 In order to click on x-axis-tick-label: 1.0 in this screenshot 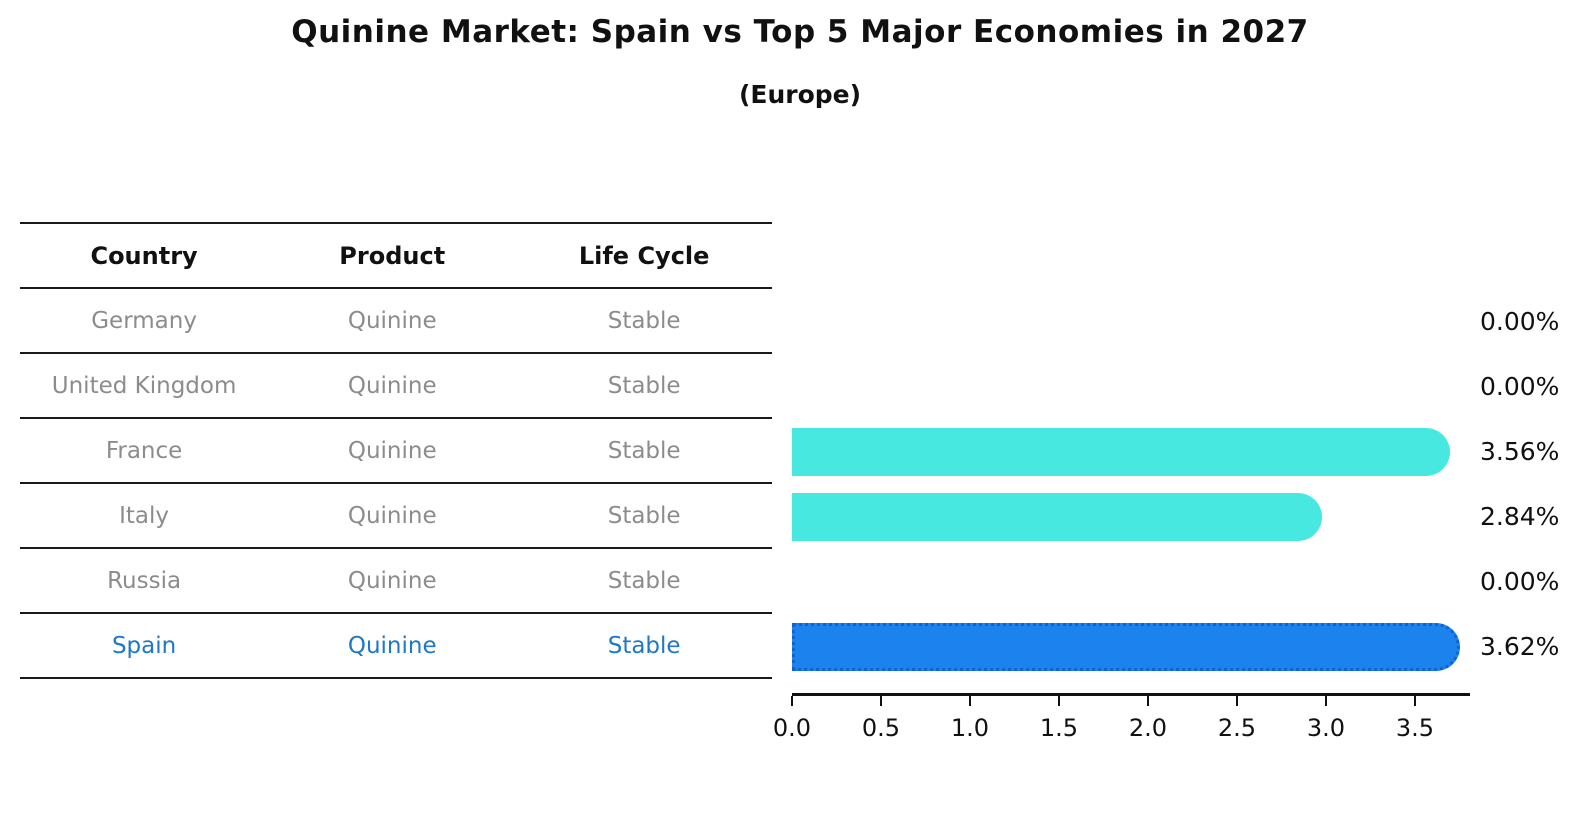, I will do `click(970, 728)`.